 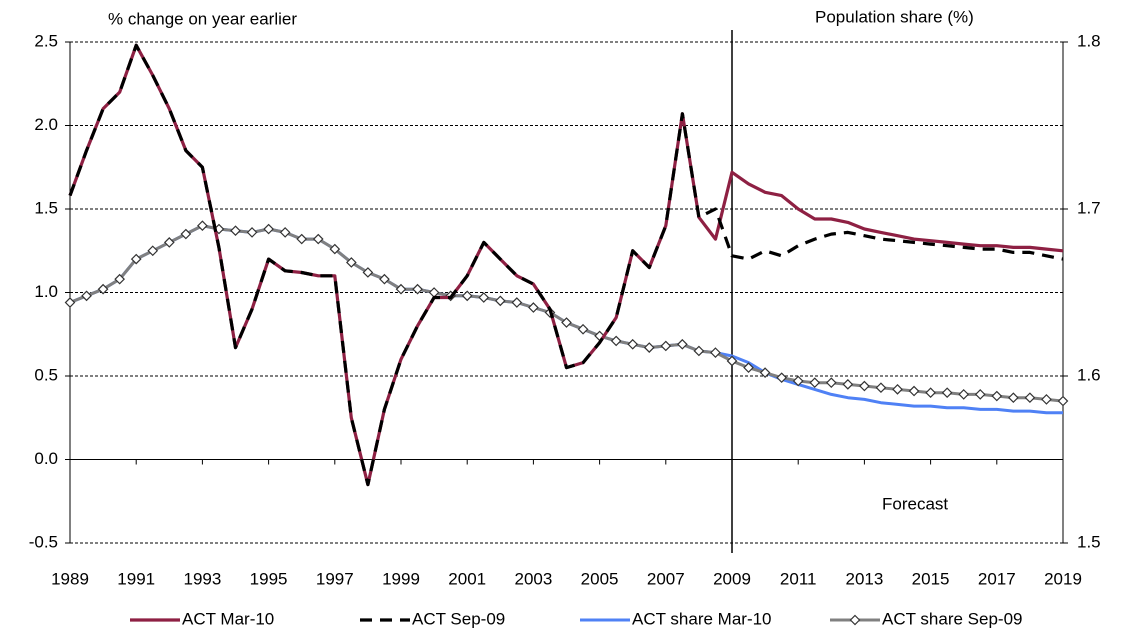 I want to click on y-tick-label: 1.5, so click(x=46, y=207).